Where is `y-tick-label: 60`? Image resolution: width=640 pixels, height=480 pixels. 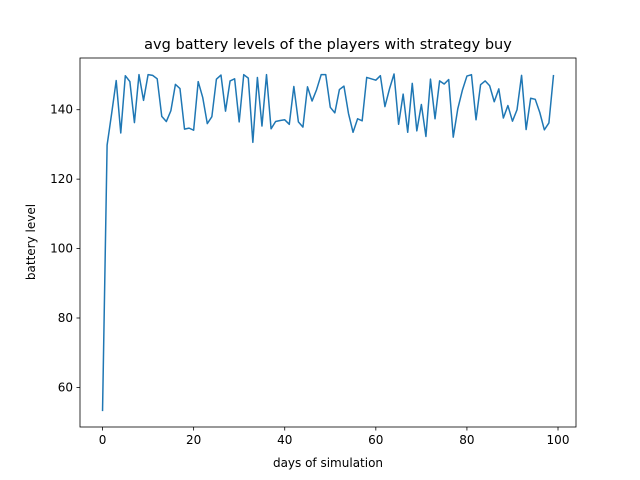 y-tick-label: 60 is located at coordinates (65, 387).